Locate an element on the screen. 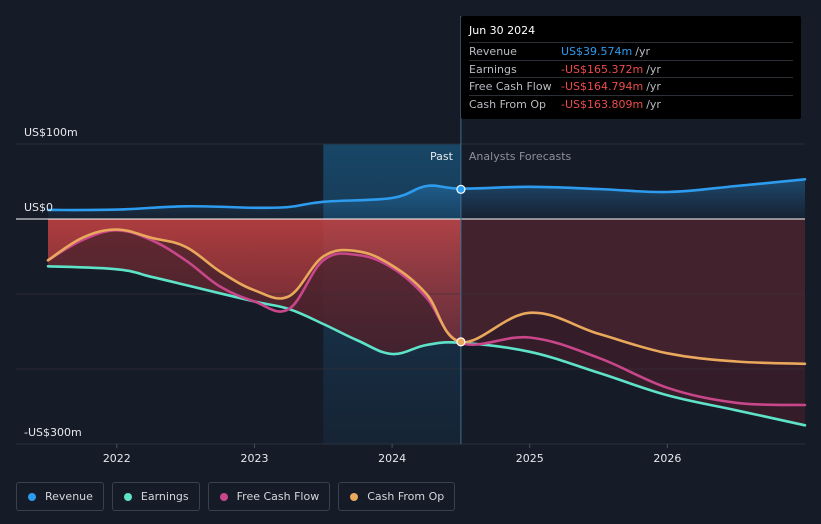  y-axis-label: US$0 is located at coordinates (38, 207).